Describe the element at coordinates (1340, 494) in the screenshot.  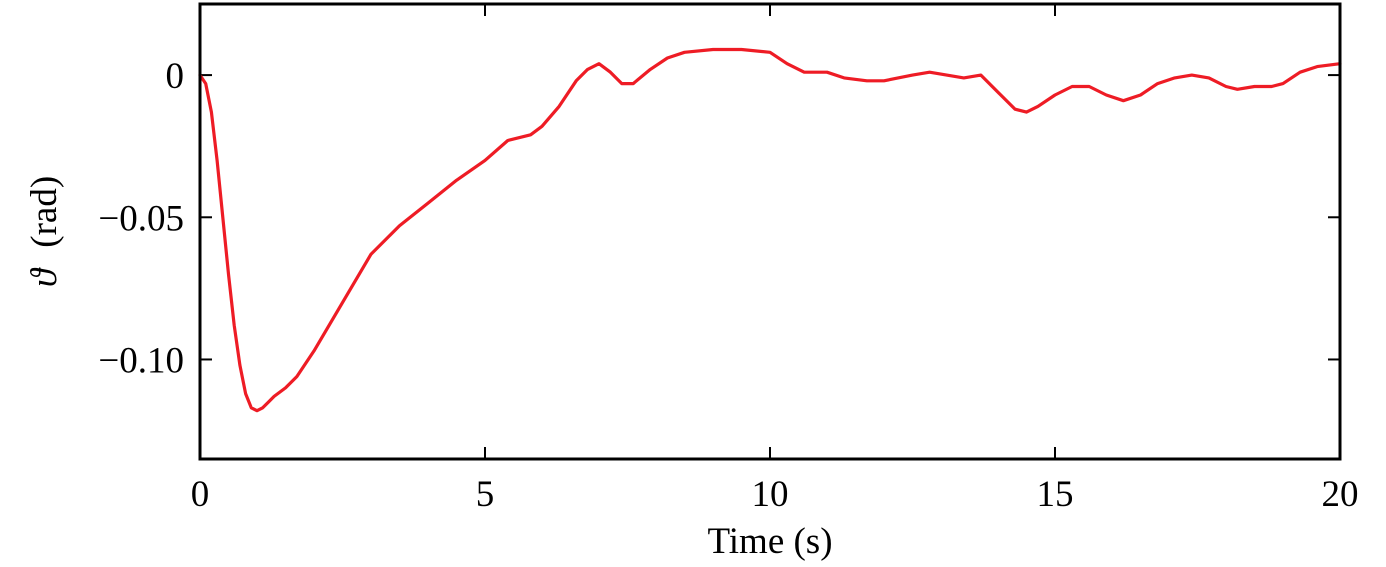
I see `x-tick-label: 20` at that location.